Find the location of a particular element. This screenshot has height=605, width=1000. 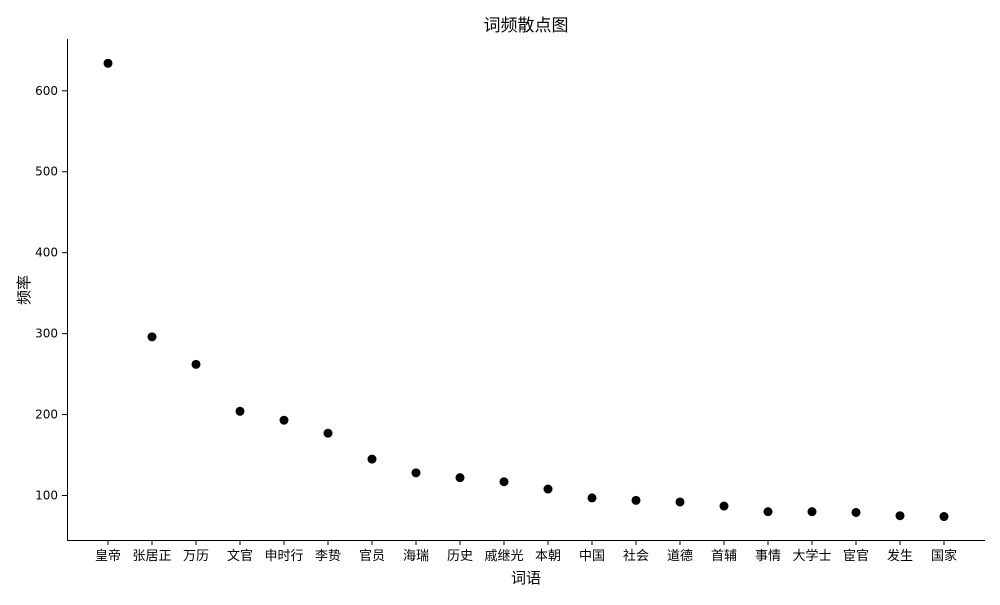

x-category-label: 海瑞 is located at coordinates (416, 556).